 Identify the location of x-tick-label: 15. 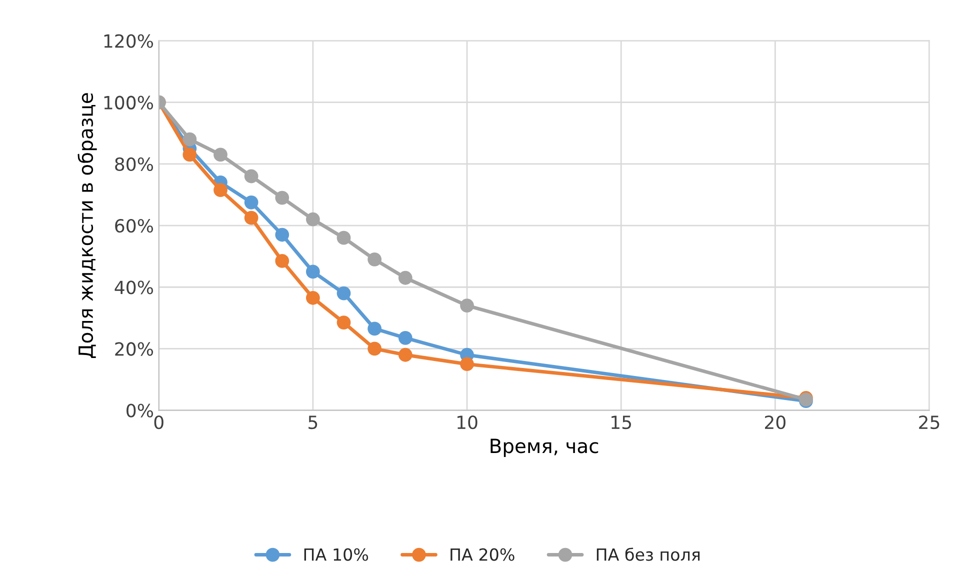
(622, 423).